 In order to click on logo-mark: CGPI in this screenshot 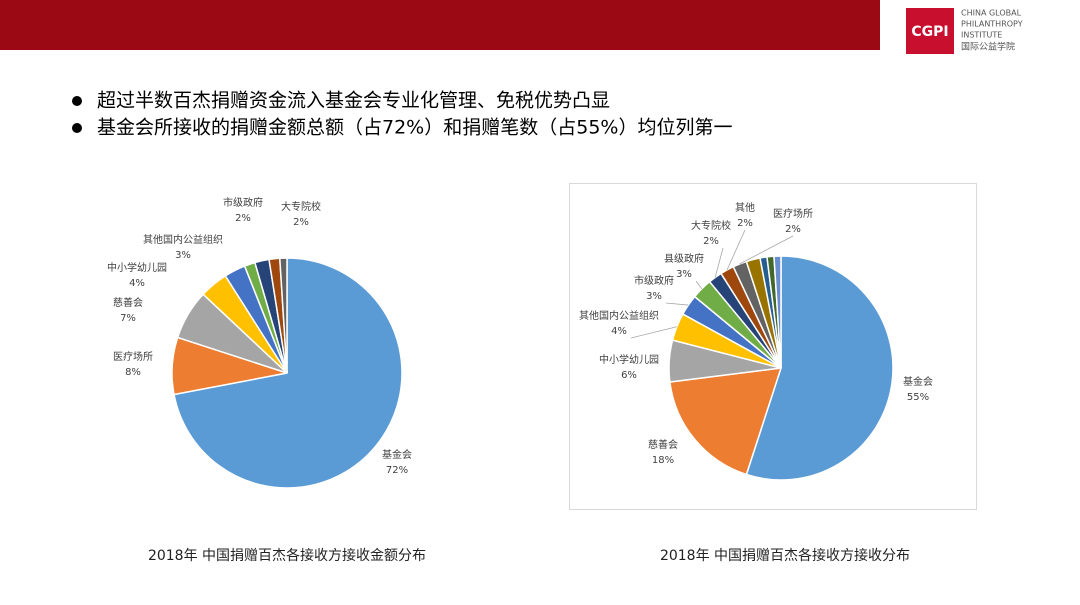, I will do `click(929, 32)`.